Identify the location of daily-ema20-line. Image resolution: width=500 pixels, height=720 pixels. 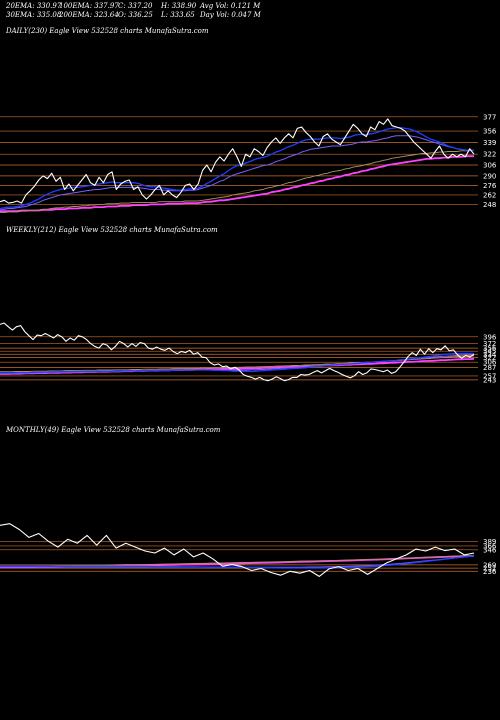
(237, 168).